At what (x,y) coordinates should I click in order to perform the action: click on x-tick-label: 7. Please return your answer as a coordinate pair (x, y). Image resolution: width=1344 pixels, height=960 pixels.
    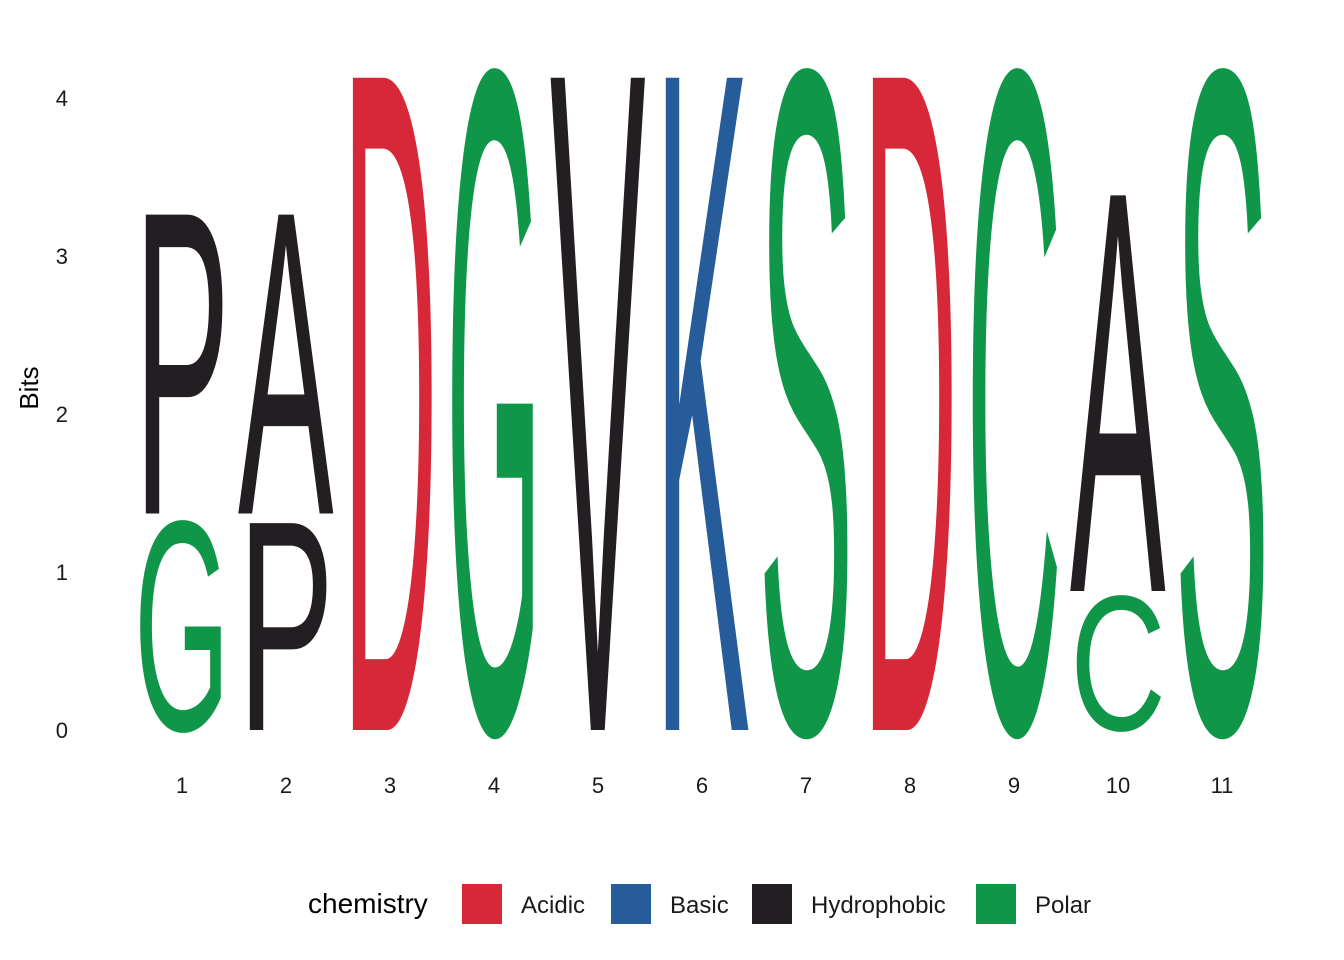
    Looking at the image, I should click on (806, 785).